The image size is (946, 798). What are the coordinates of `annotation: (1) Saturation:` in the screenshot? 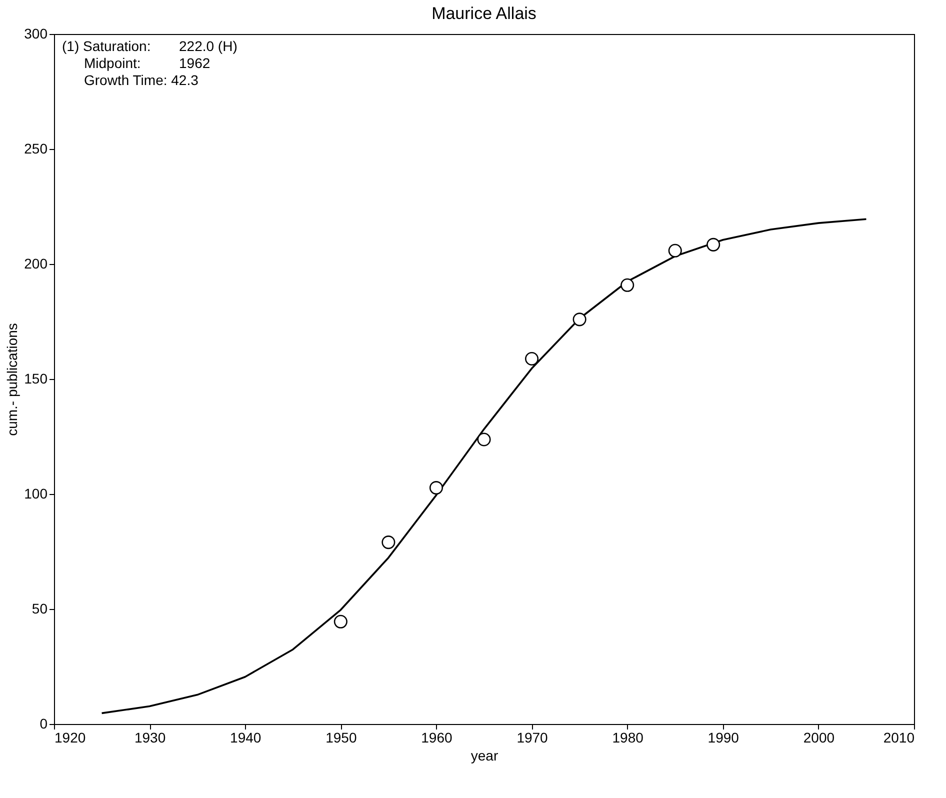 It's located at (106, 46).